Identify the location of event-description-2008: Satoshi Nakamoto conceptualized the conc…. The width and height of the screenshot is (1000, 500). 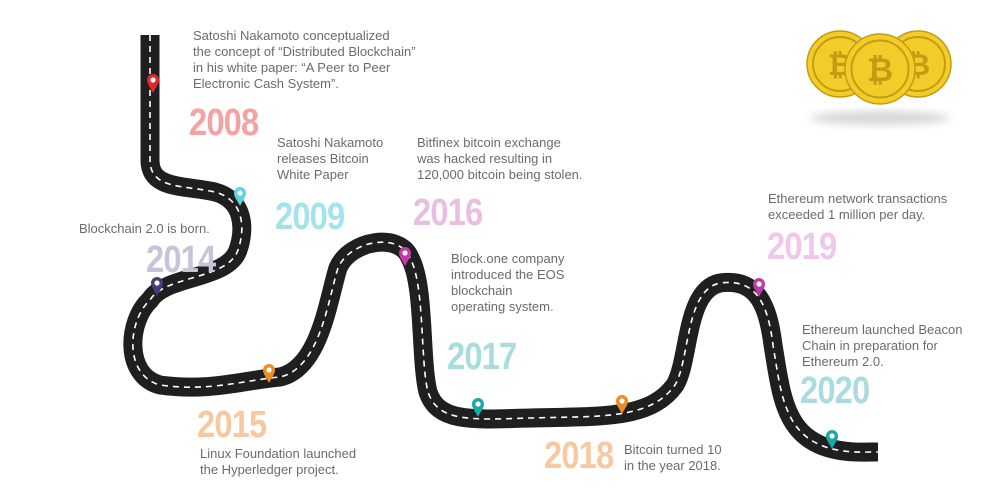
(304, 59).